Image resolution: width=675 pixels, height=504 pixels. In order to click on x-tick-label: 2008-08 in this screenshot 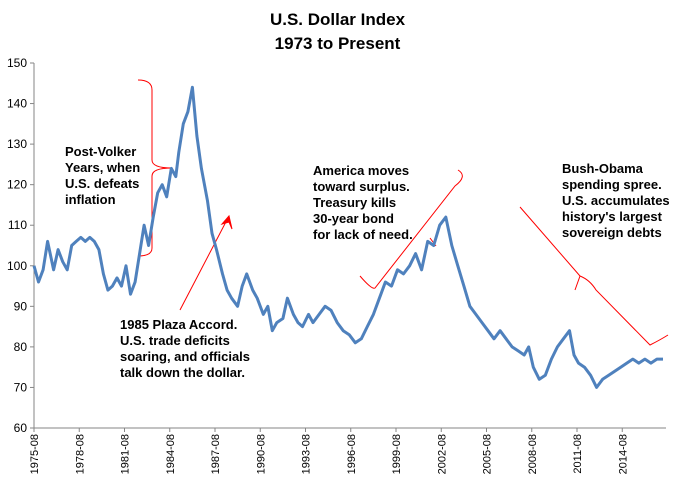, I will do `click(533, 454)`.